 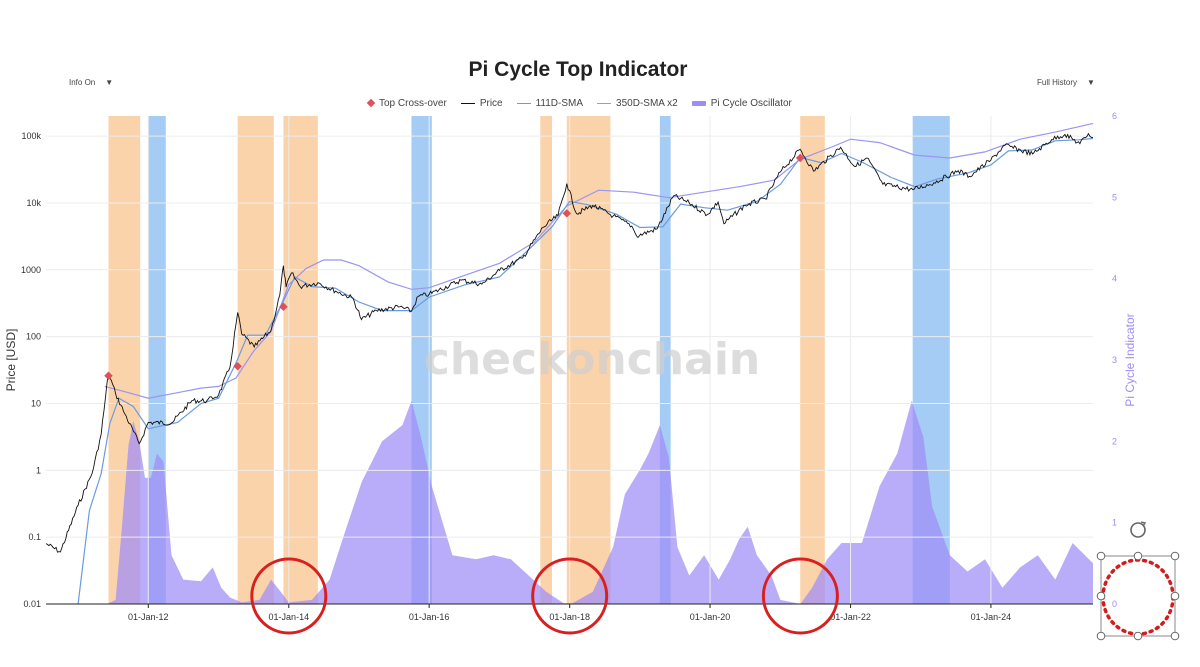 I want to click on legend-item-350d-sma: 350D-SMA x2, so click(x=637, y=103).